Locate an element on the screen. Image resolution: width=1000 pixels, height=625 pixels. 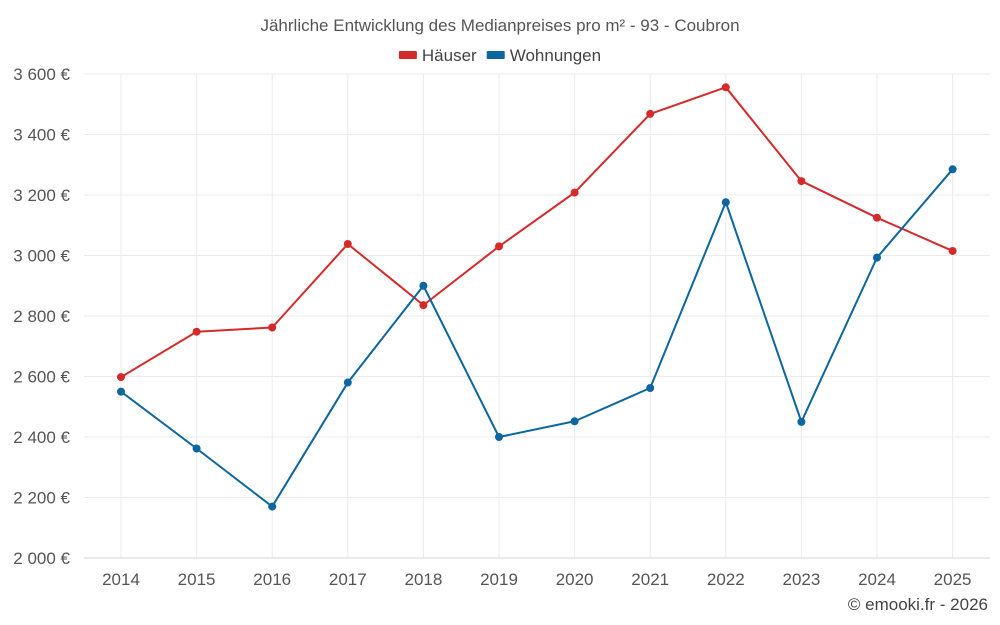
y-tick-label: 2 600 € is located at coordinates (41, 377).